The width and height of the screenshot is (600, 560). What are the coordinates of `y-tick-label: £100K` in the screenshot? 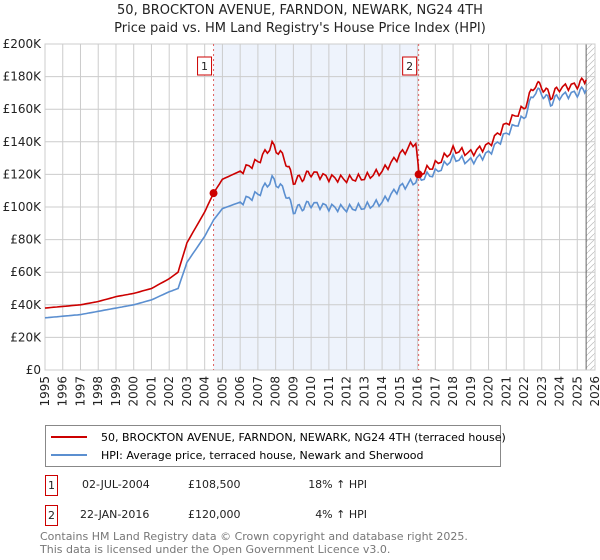 It's located at (23, 207).